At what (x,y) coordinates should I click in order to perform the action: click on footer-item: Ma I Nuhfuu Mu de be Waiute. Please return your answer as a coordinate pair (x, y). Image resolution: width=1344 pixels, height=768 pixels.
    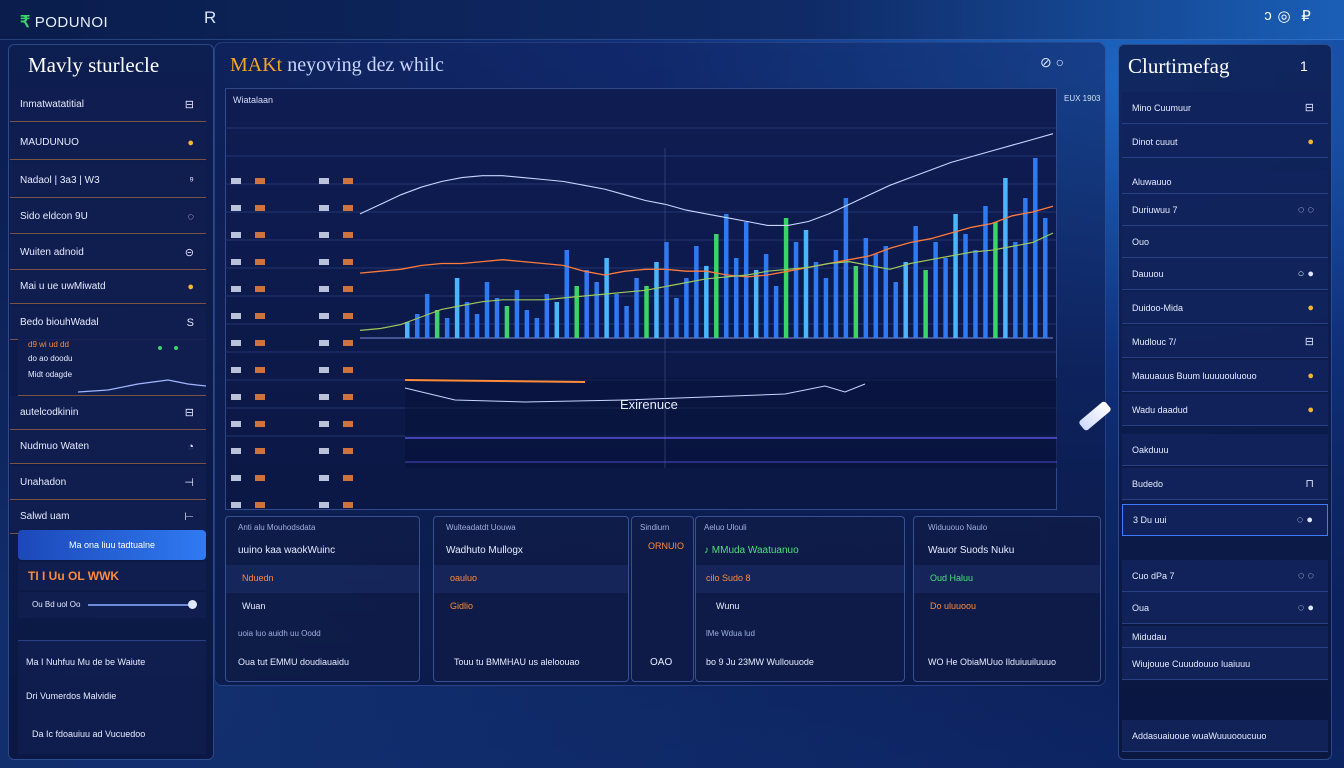
    Looking at the image, I should click on (86, 662).